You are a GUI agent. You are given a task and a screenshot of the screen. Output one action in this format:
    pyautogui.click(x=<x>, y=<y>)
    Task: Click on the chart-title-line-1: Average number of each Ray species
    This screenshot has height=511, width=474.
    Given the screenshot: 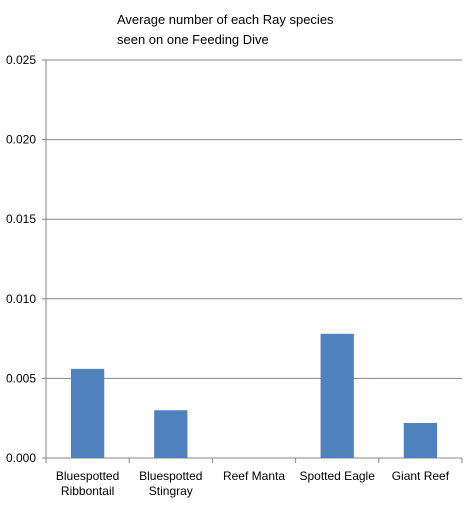 What is the action you would take?
    pyautogui.click(x=225, y=19)
    